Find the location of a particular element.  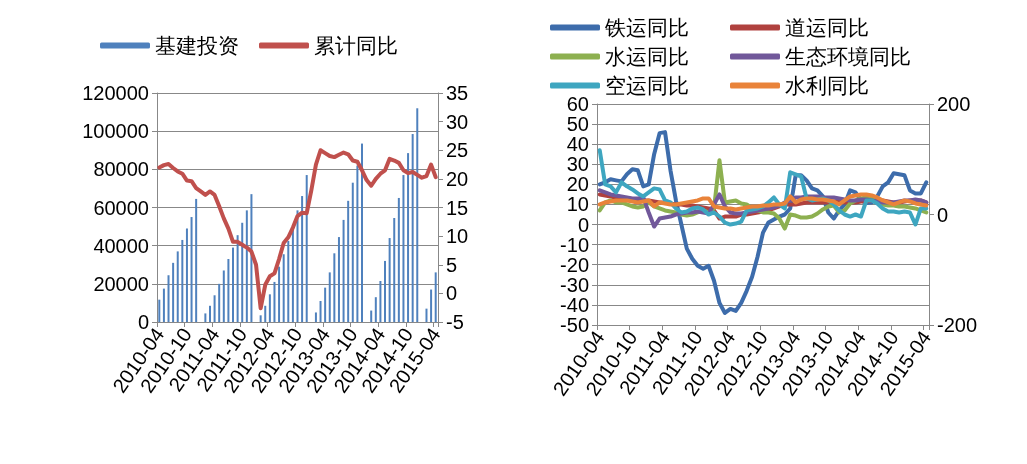

y2-tick-label: 30 is located at coordinates (457, 121).